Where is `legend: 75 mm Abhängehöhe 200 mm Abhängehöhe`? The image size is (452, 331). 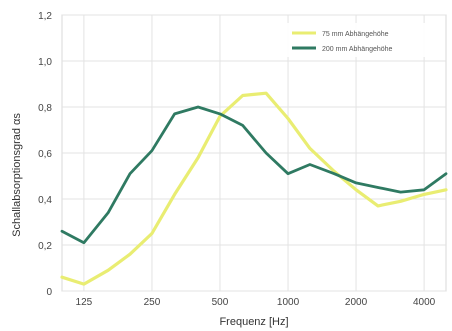
legend: 75 mm Abhängehöhe 200 mm Abhängehöhe is located at coordinates (364, 40).